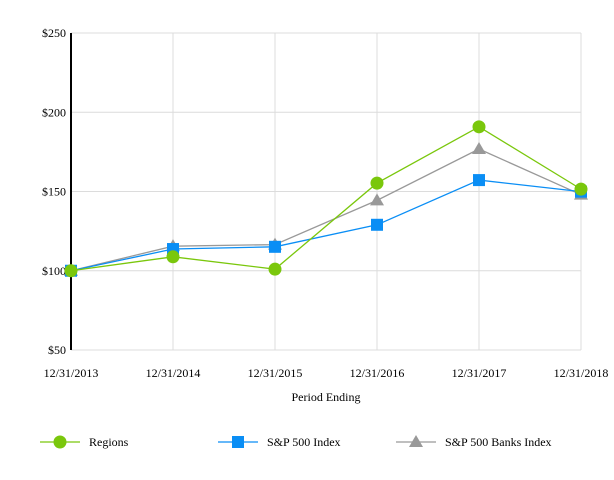 The height and width of the screenshot is (480, 614). Describe the element at coordinates (275, 373) in the screenshot. I see `x-tick-label: 12/31/2015` at that location.